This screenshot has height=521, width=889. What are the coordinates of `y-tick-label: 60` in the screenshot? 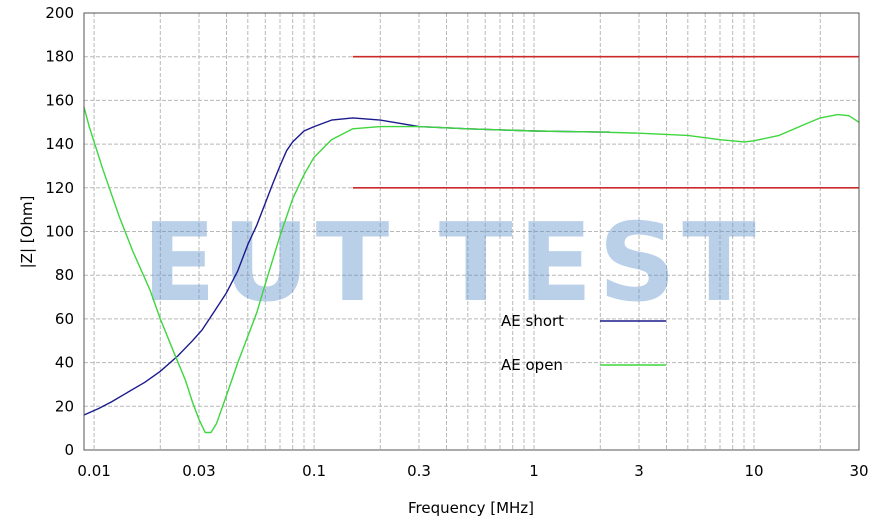 It's located at (64, 319).